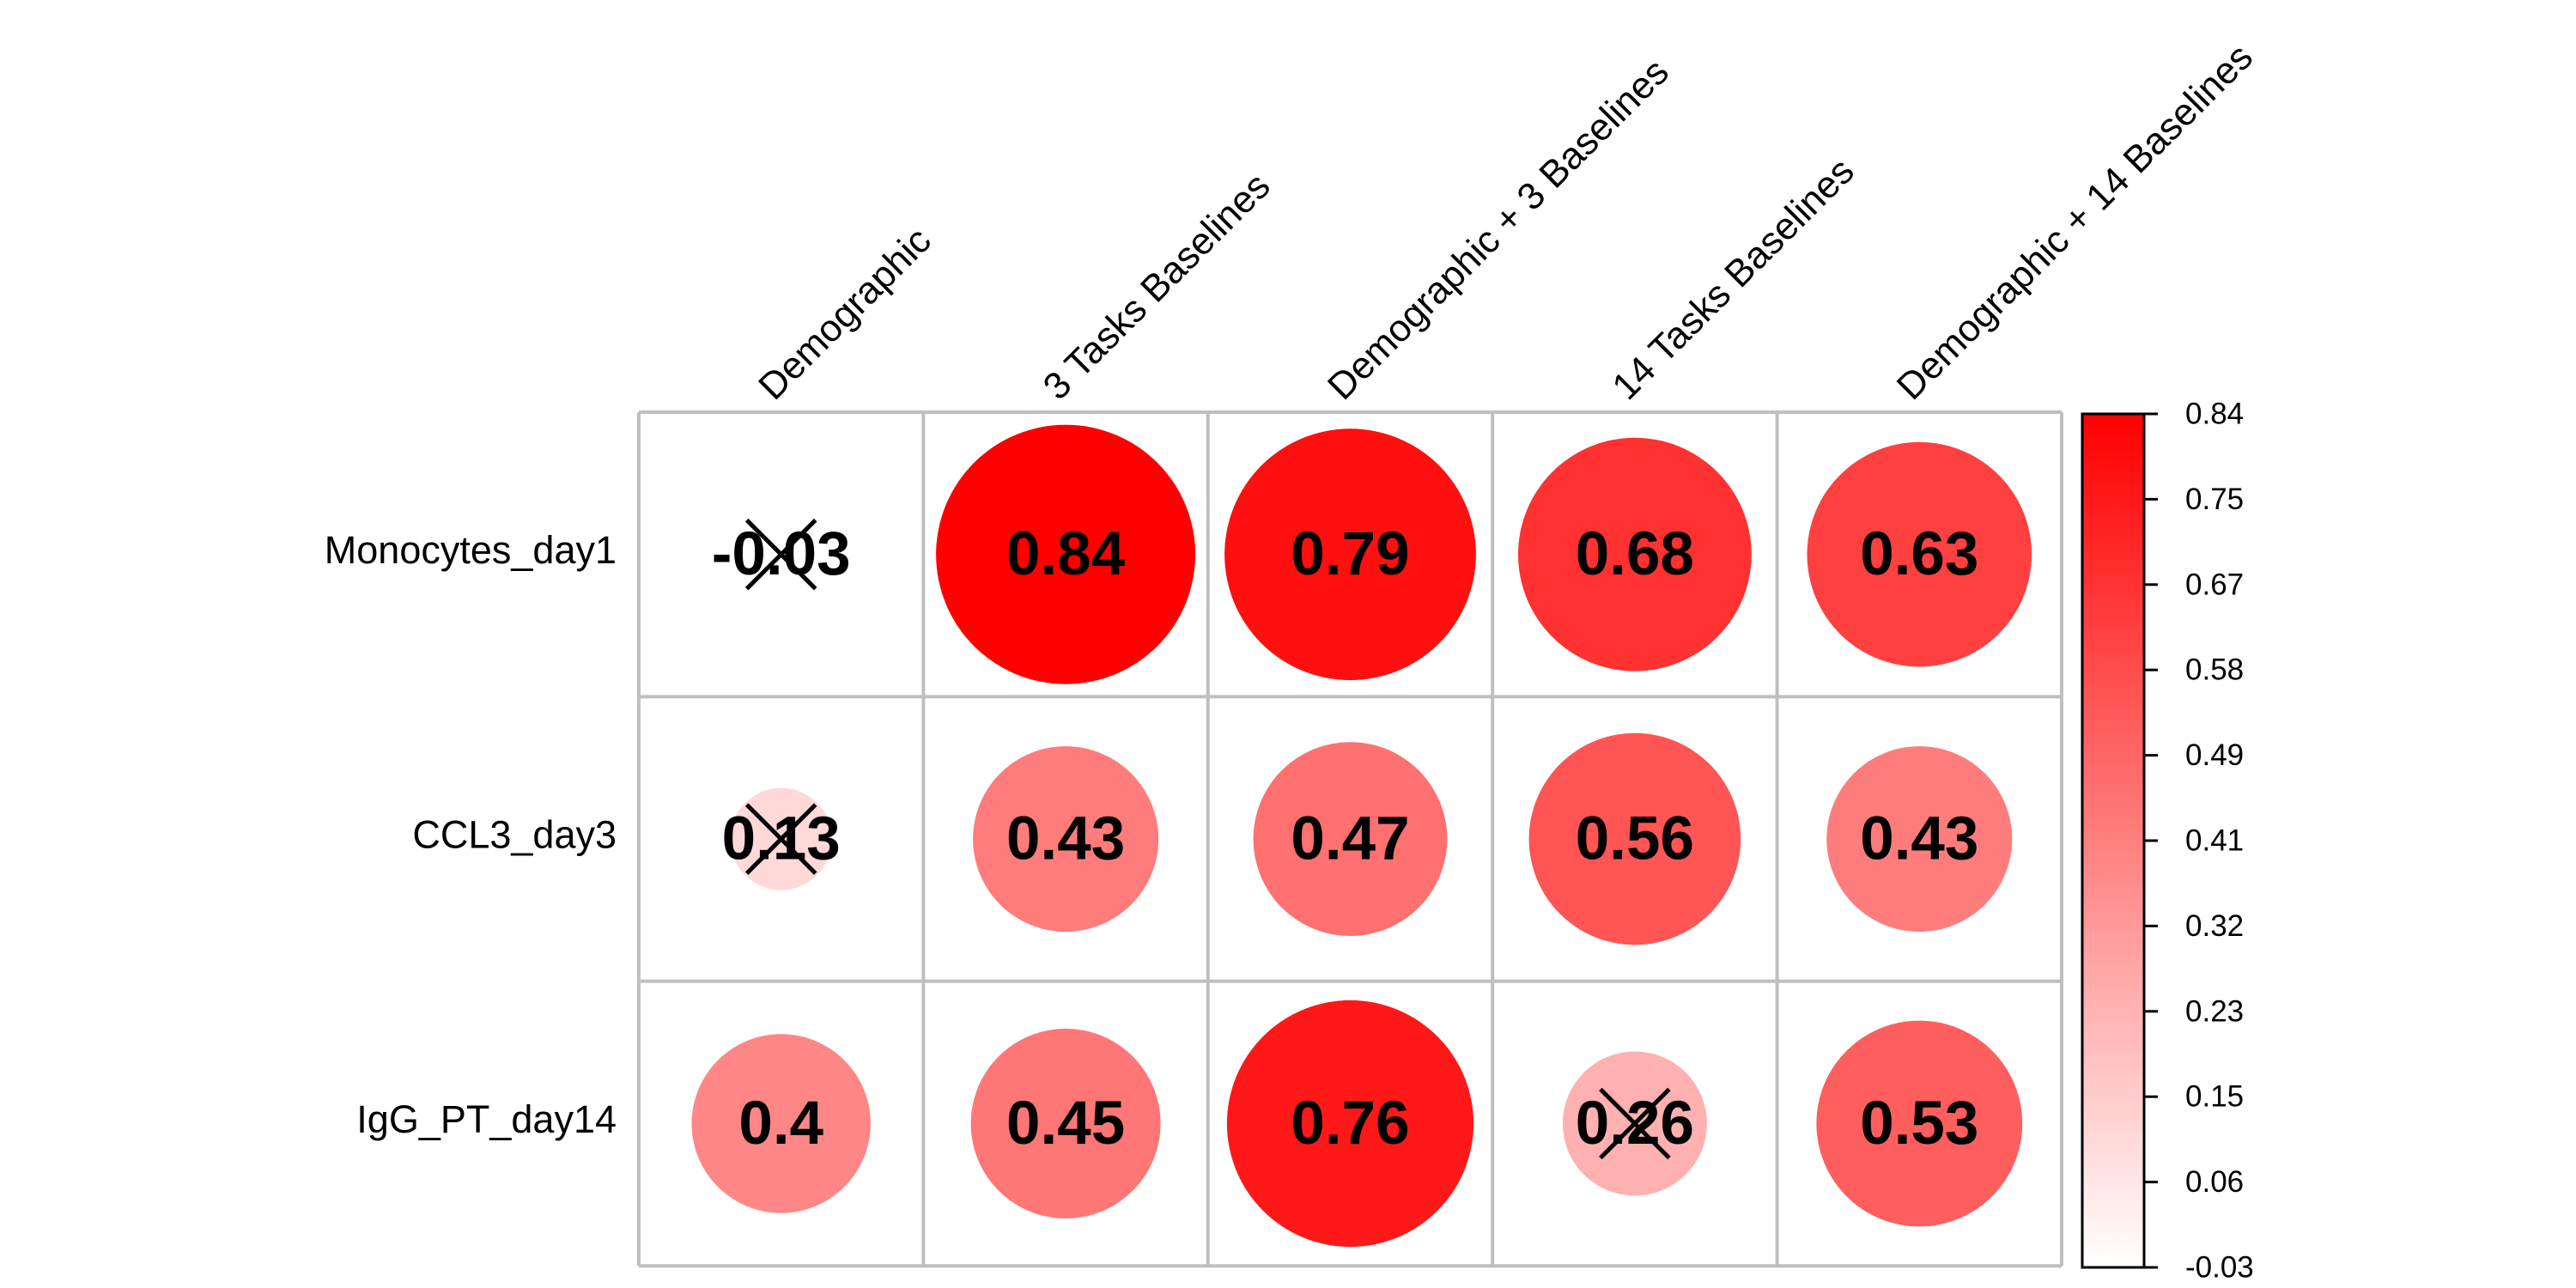 This screenshot has width=2576, height=1288. I want to click on value-label: 0.45, so click(1065, 1123).